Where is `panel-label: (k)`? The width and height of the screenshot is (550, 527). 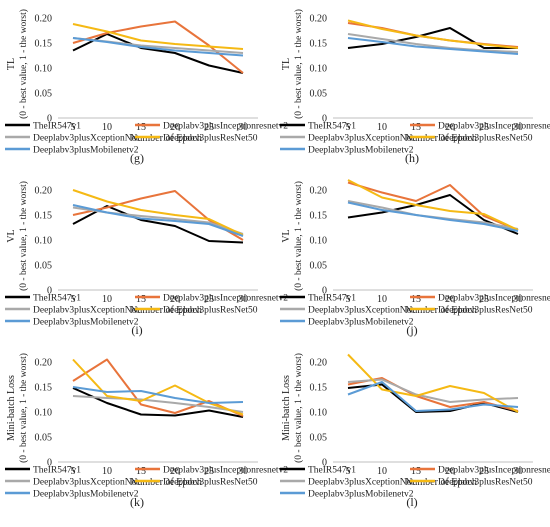 panel-label: (k) is located at coordinates (137, 502).